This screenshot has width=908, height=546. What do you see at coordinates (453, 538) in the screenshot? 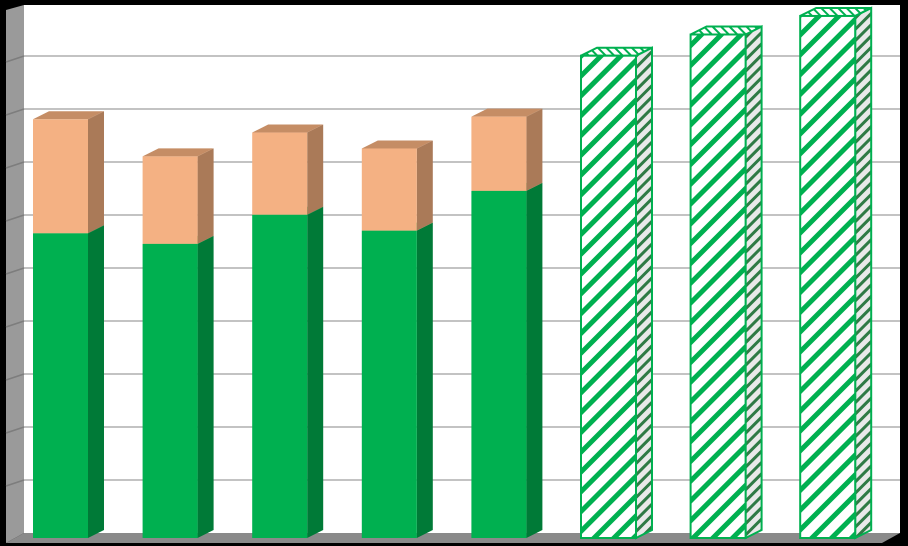
I see `chart-floor` at bounding box center [453, 538].